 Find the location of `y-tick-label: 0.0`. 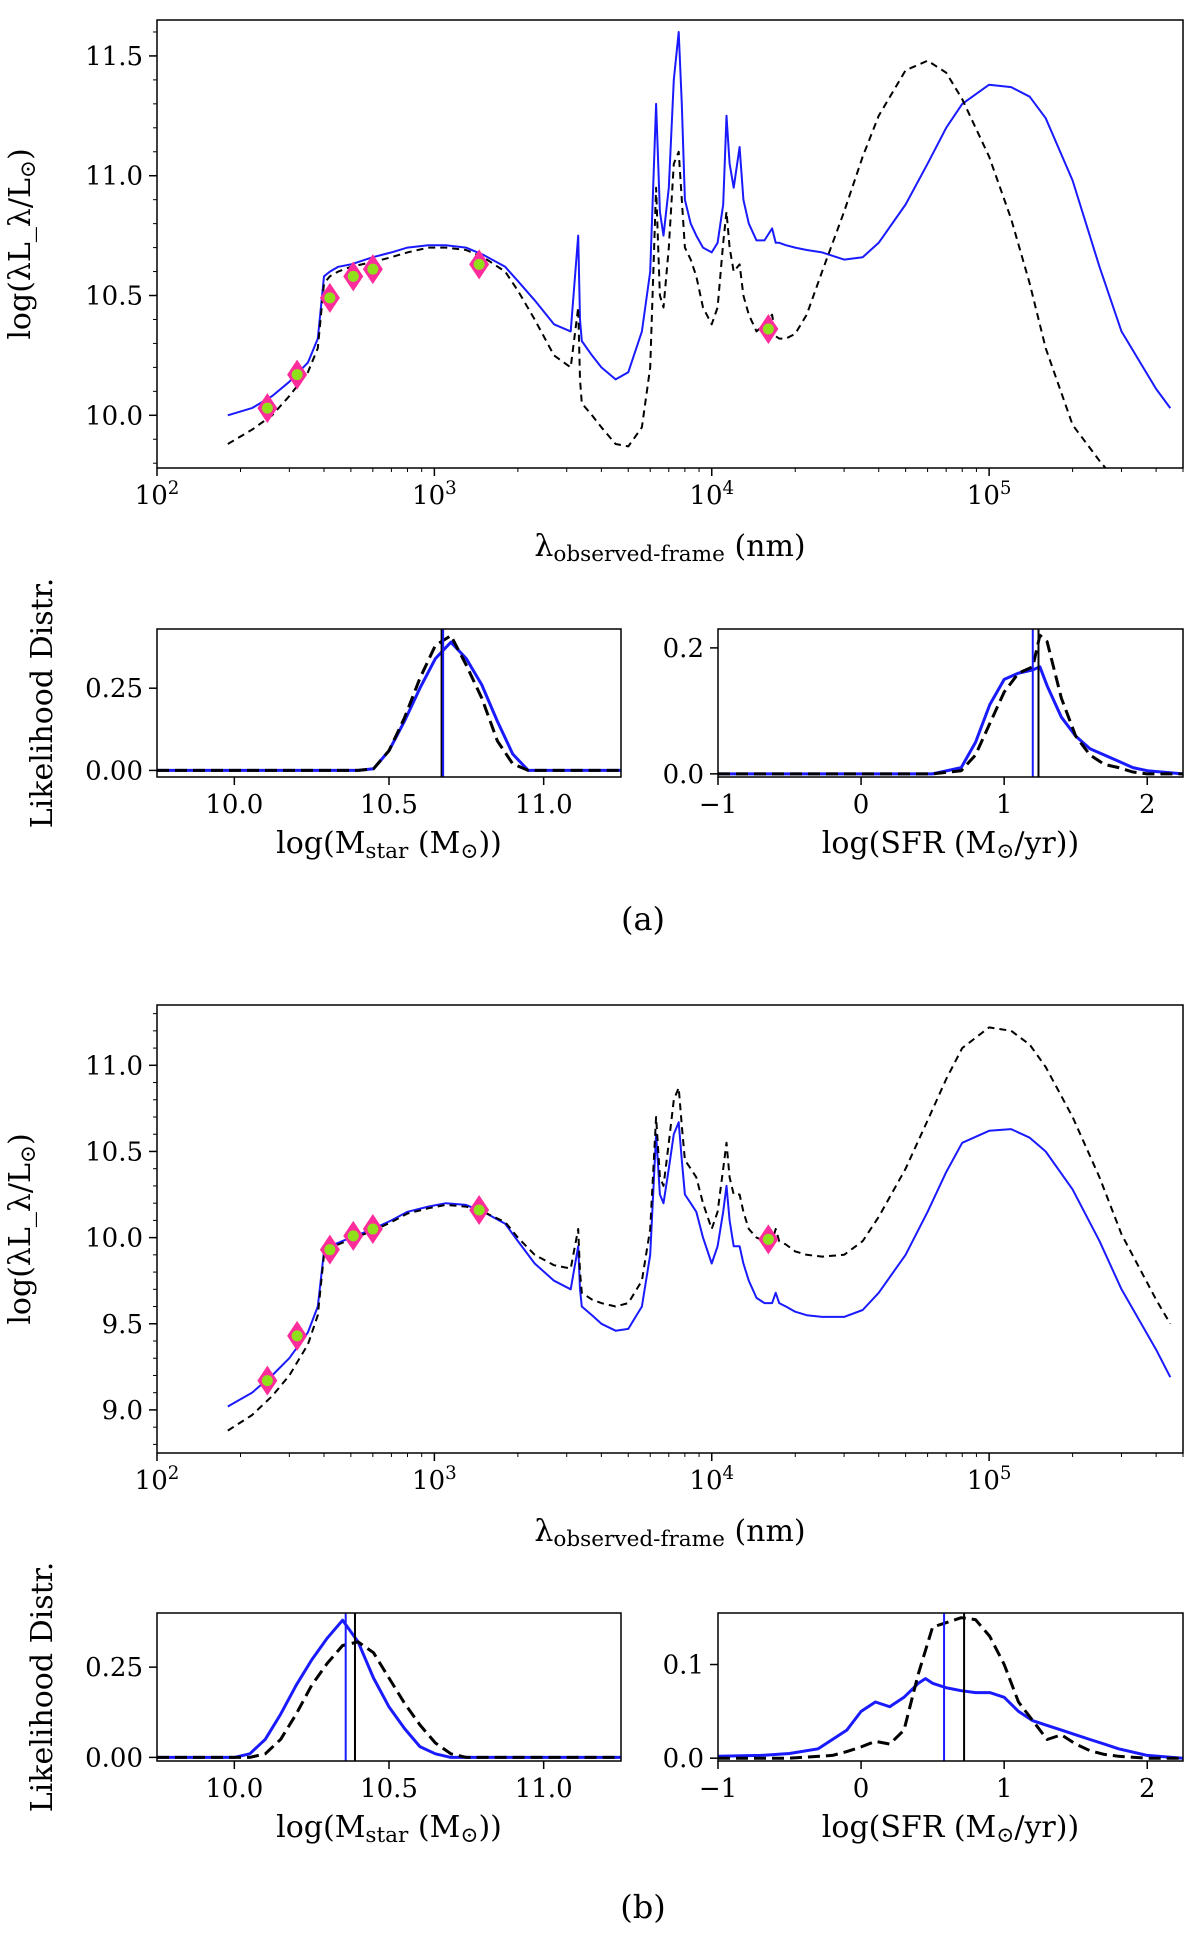

y-tick-label: 0.0 is located at coordinates (683, 1759).